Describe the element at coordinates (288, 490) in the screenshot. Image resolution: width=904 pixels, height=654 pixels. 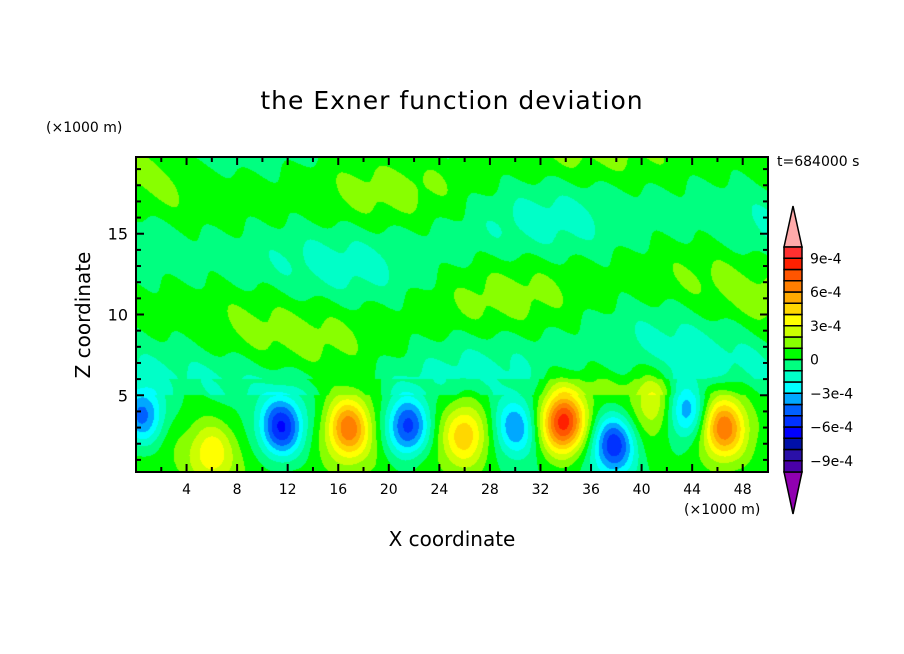
I see `x-tick-label: 12` at that location.